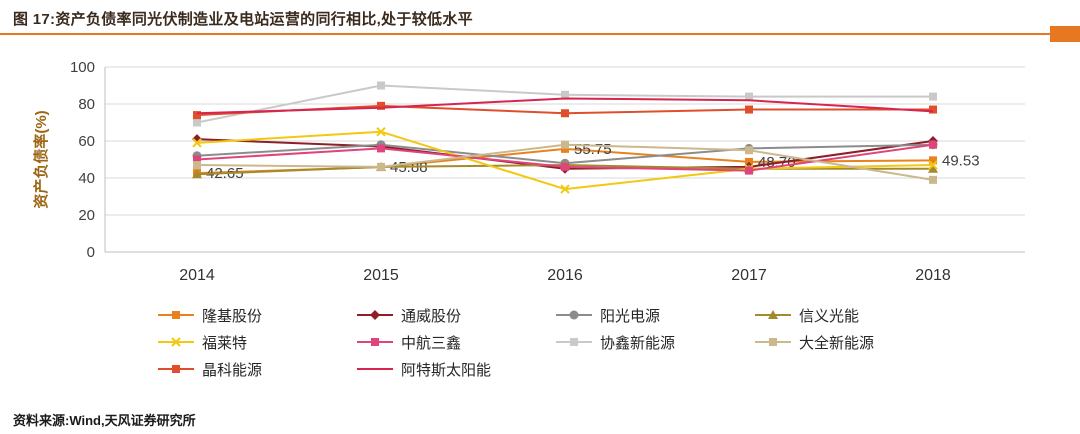  Describe the element at coordinates (243, 19) in the screenshot. I see `figure-title: 图 17:资产负债率同光伏制造业及电站运营的同行相比,处于较低水平` at that location.